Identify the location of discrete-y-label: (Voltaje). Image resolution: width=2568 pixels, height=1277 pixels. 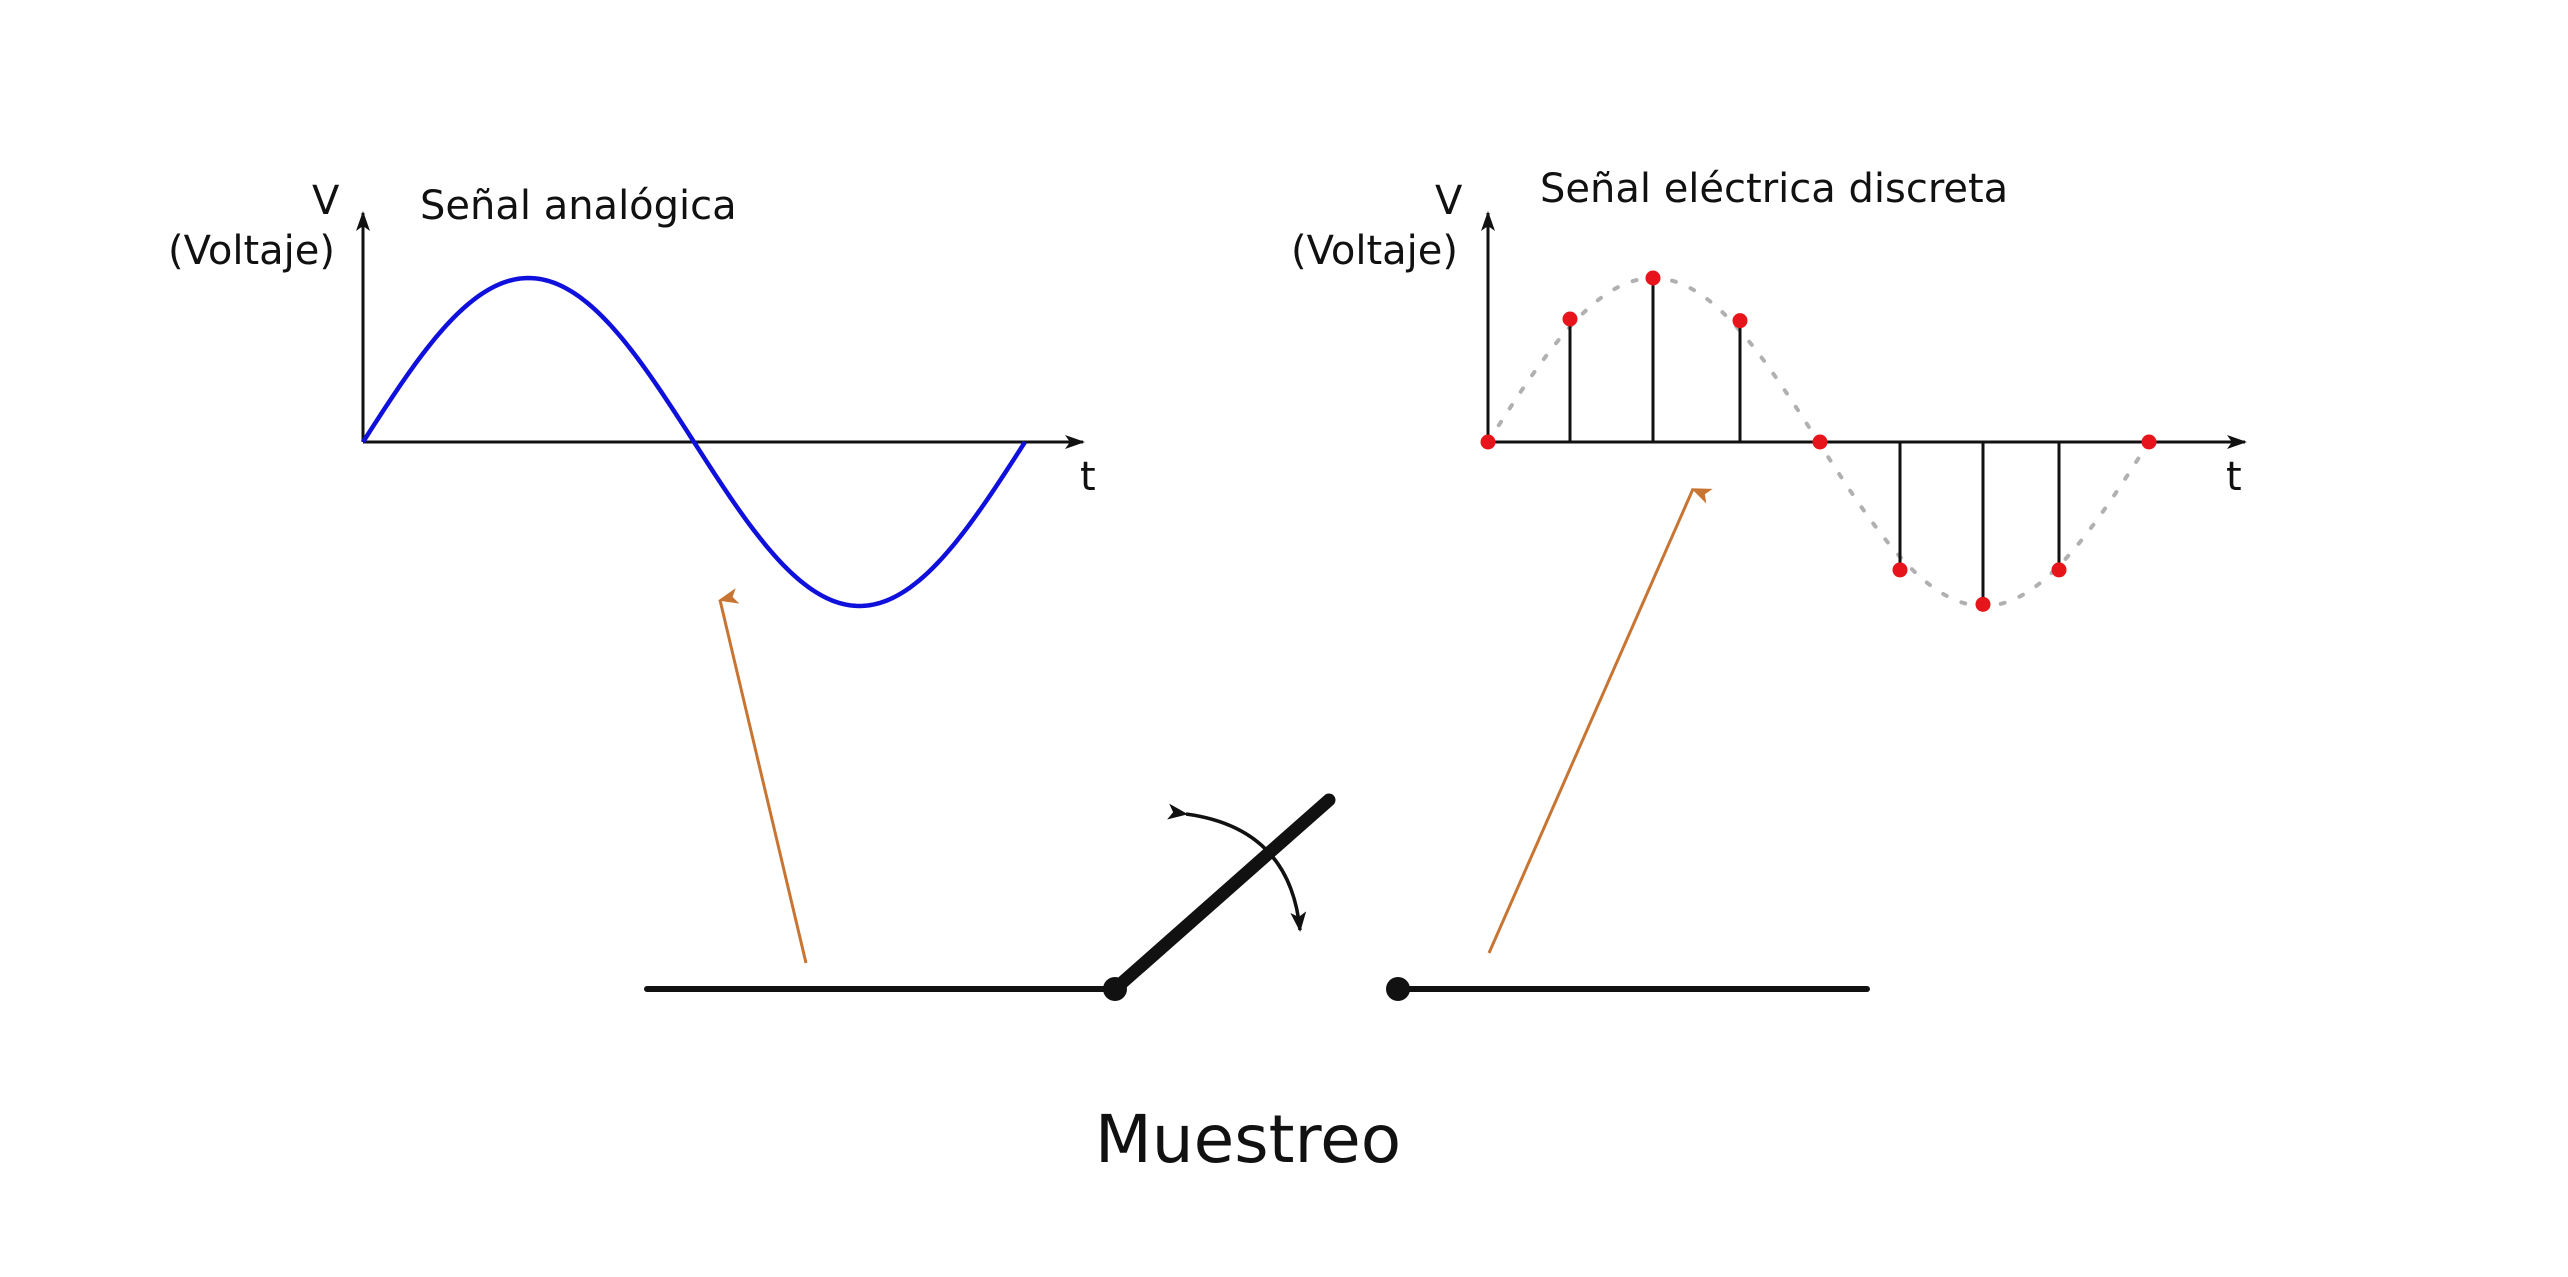
(1374, 251).